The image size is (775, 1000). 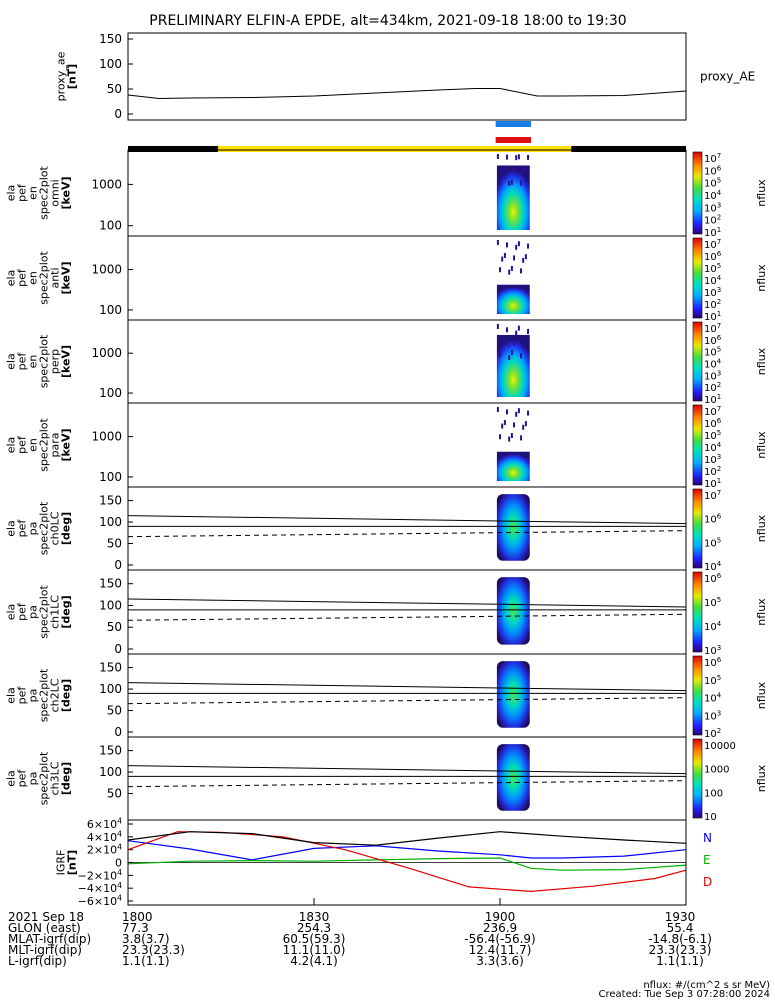 I want to click on ytick-label: 50, so click(x=114, y=627).